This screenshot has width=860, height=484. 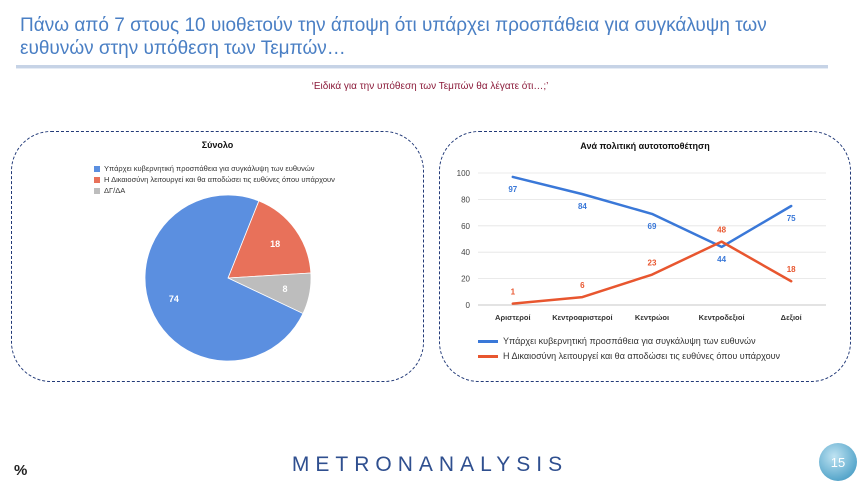 What do you see at coordinates (791, 317) in the screenshot?
I see `x-tick-label: Δεξιοί` at bounding box center [791, 317].